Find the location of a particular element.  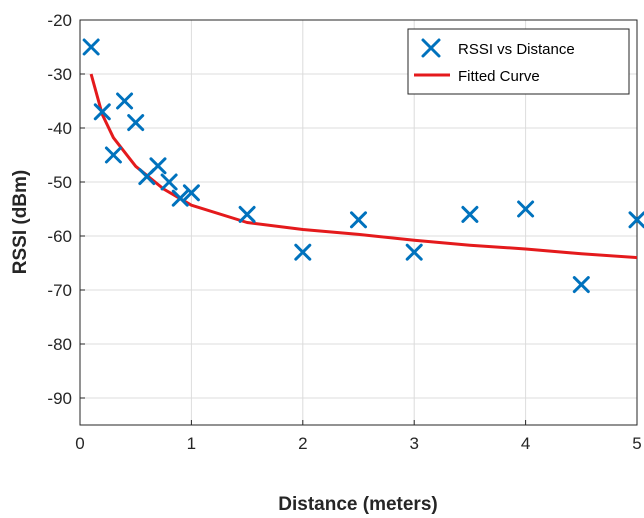

x-tick-label: 0 is located at coordinates (79, 443).